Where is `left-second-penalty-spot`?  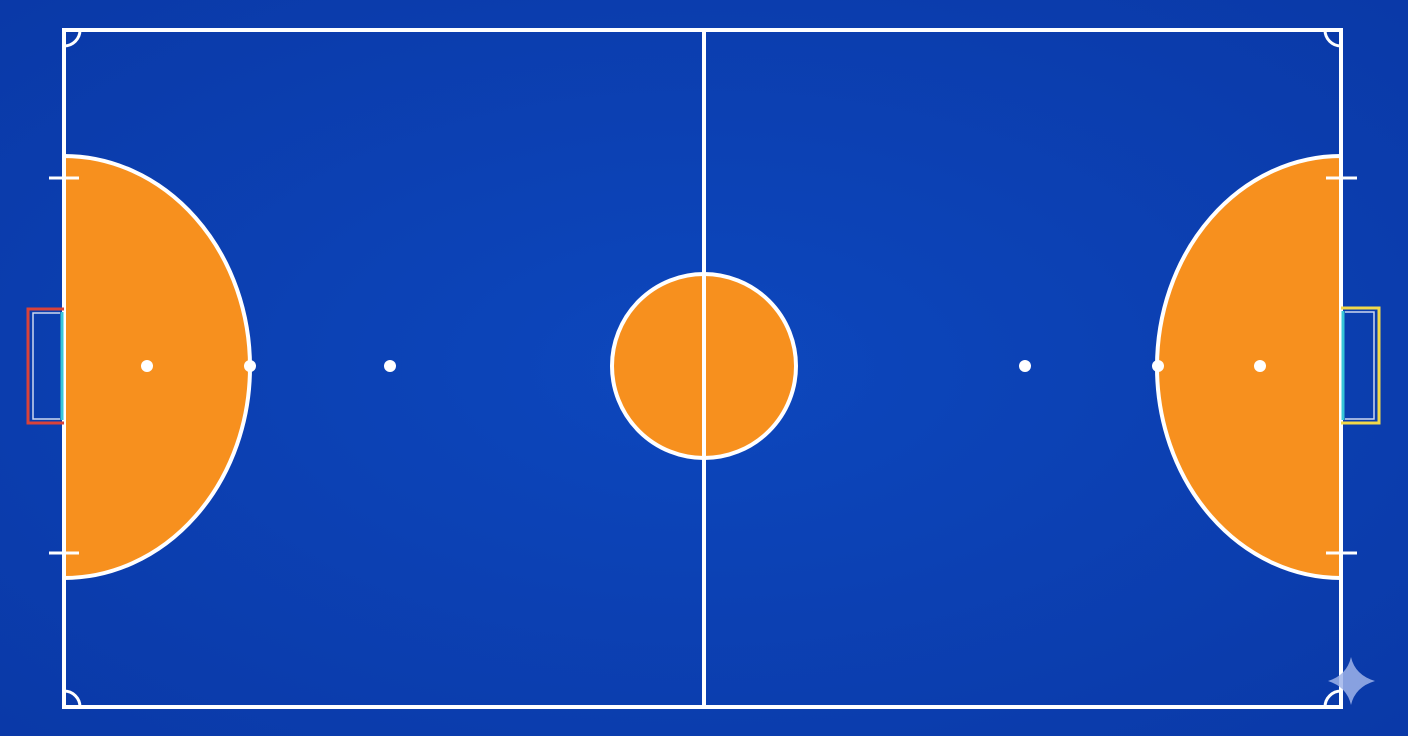 left-second-penalty-spot is located at coordinates (390, 366).